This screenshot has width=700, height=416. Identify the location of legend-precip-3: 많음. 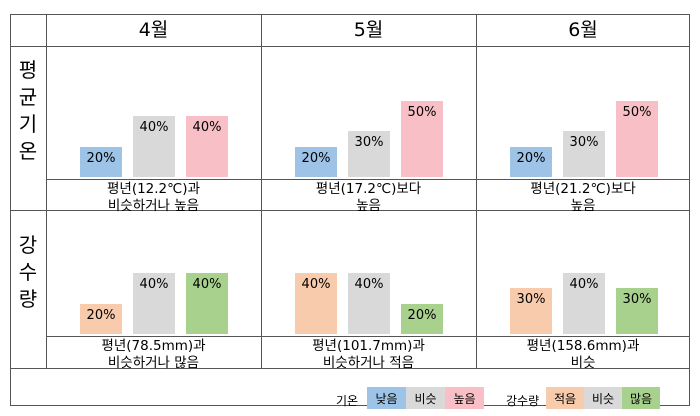
(641, 398).